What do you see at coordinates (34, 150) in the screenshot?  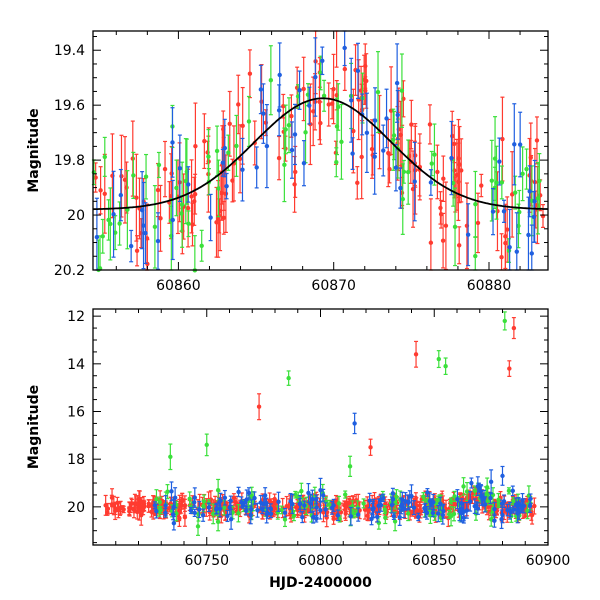 I see `y-axis-label: Magnitude` at bounding box center [34, 150].